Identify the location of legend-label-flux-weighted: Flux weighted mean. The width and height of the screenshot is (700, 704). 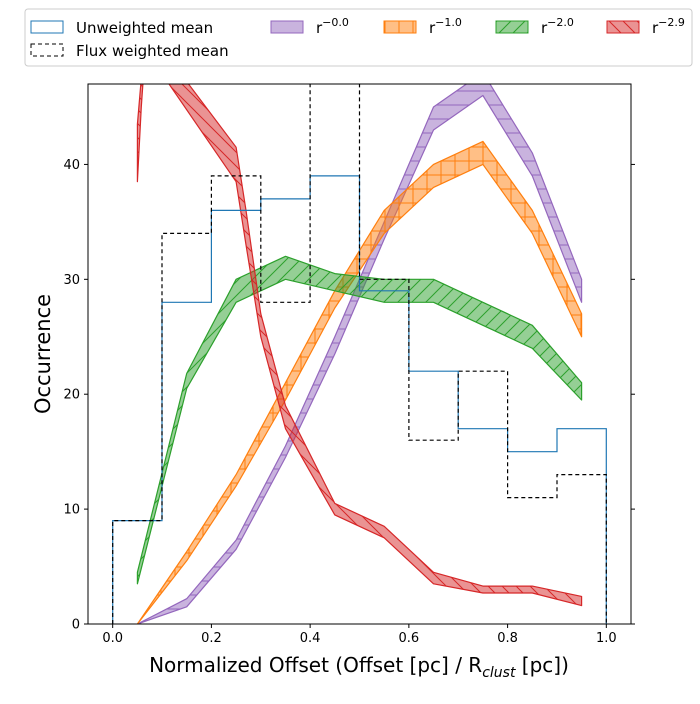
(152, 51).